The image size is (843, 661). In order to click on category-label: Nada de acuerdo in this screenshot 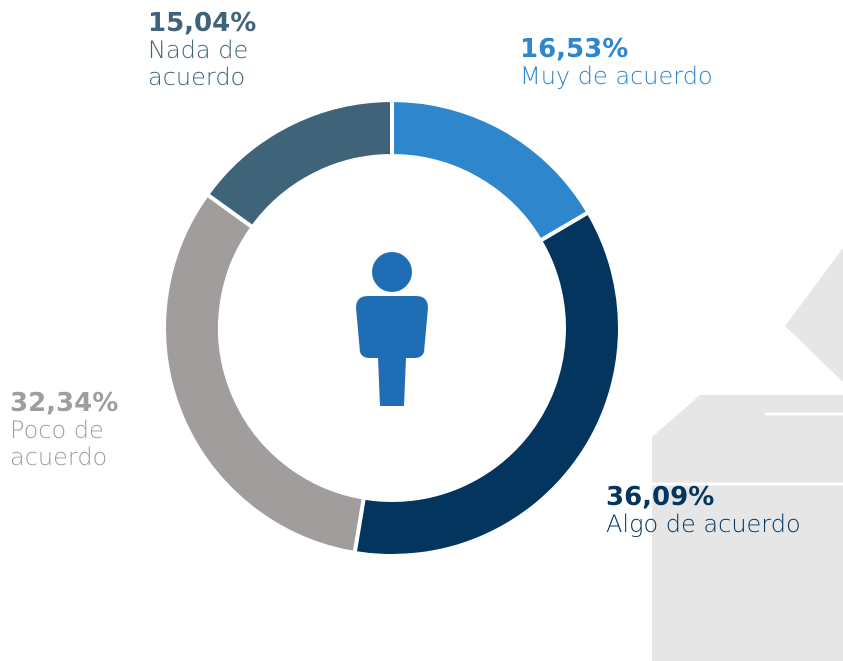, I will do `click(198, 63)`.